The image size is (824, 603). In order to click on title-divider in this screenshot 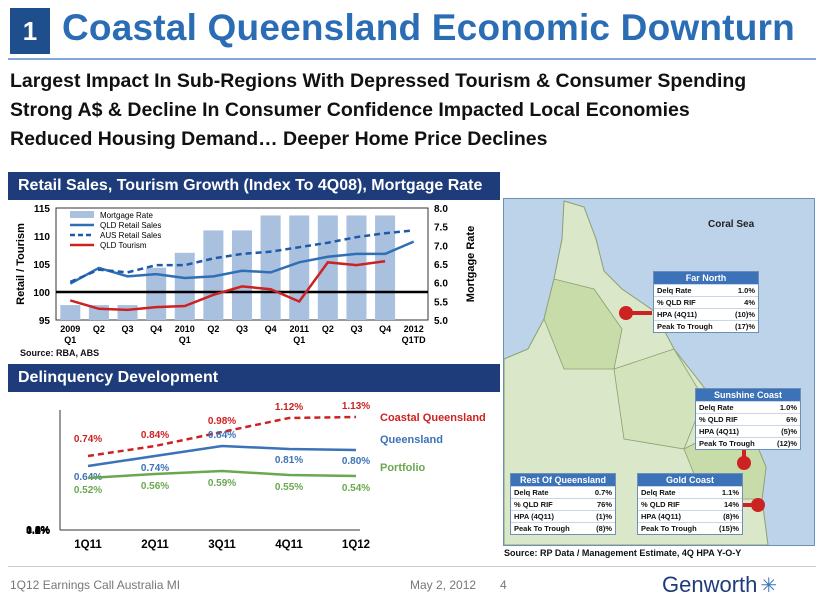, I will do `click(412, 59)`.